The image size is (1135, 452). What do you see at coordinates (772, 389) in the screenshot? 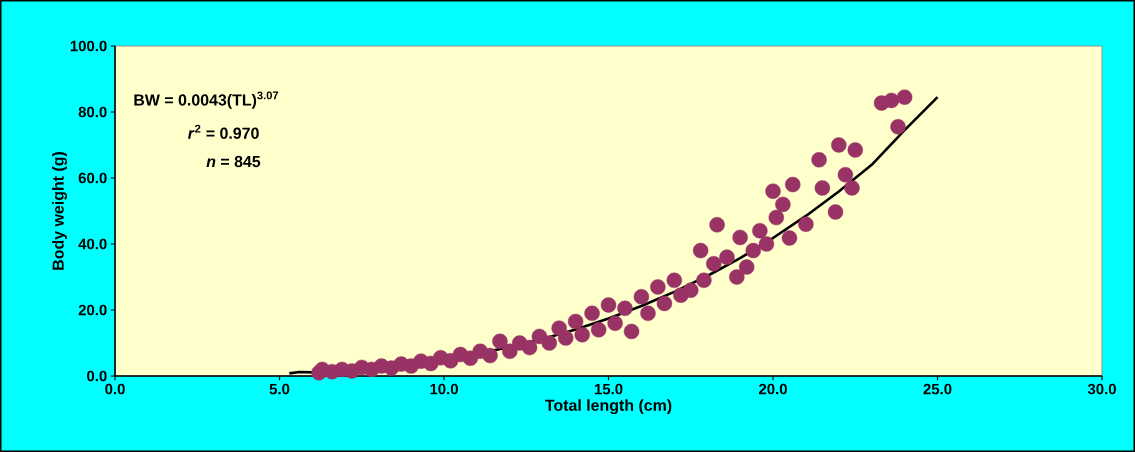
I see `x-tick-label: 20.0` at bounding box center [772, 389].